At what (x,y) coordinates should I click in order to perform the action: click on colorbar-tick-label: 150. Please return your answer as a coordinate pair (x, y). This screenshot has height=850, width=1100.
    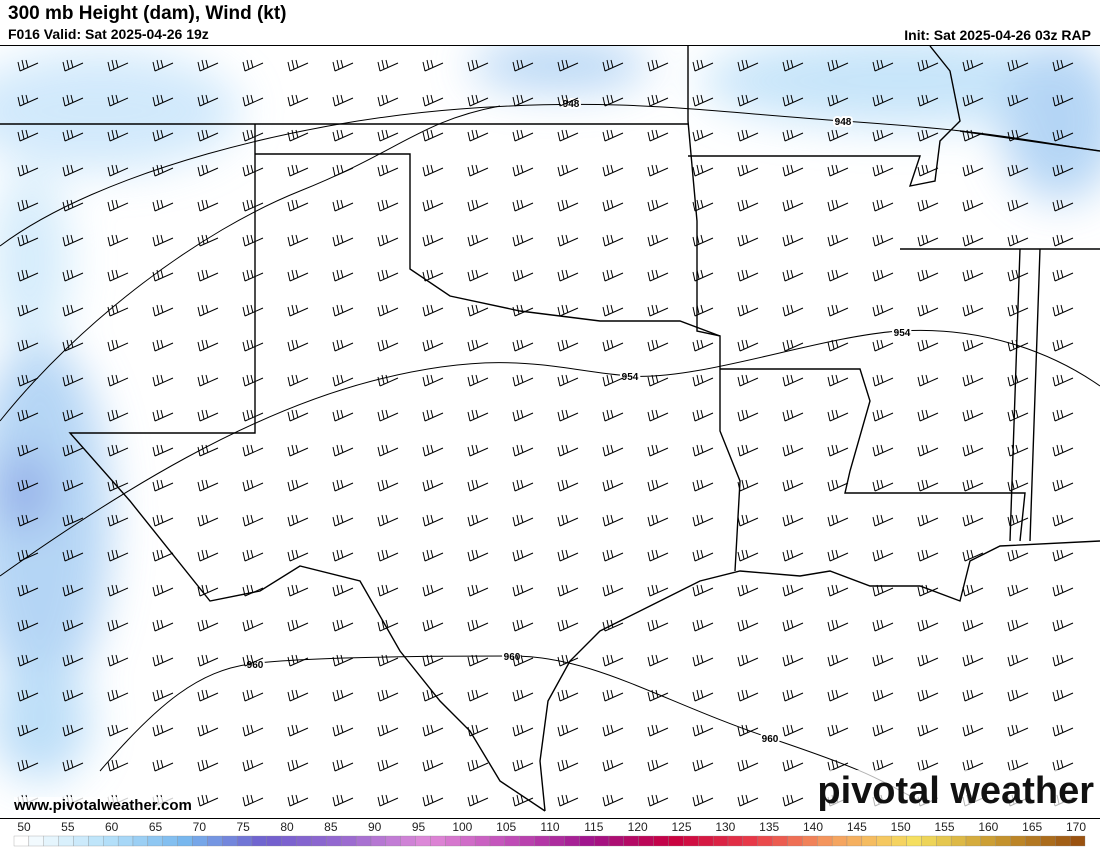
    Looking at the image, I should click on (901, 827).